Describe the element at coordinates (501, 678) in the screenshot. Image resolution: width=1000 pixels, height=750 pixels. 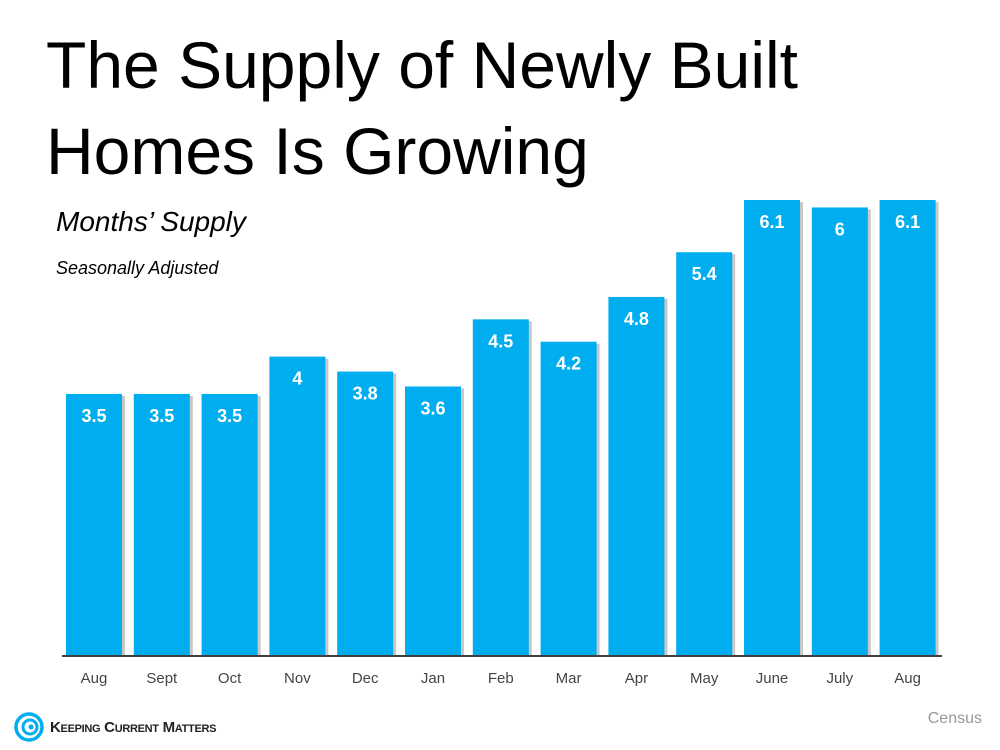
I see `x-tick-label: Feb` at that location.